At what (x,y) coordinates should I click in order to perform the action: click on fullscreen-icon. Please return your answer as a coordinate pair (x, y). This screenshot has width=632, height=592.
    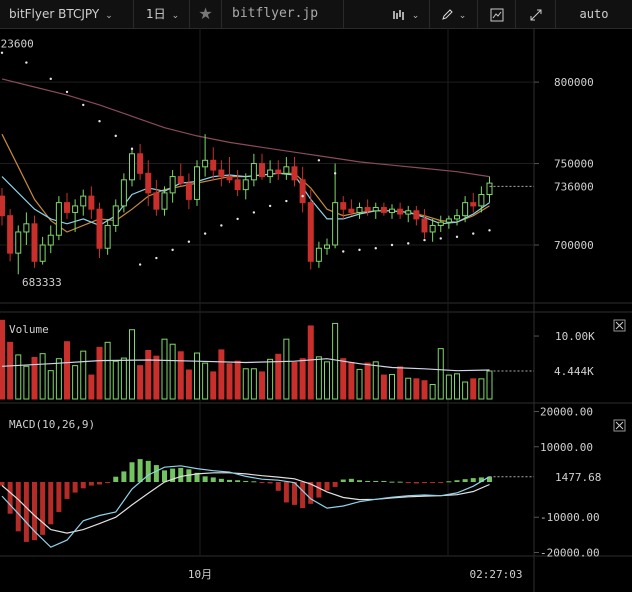
    Looking at the image, I should click on (535, 14).